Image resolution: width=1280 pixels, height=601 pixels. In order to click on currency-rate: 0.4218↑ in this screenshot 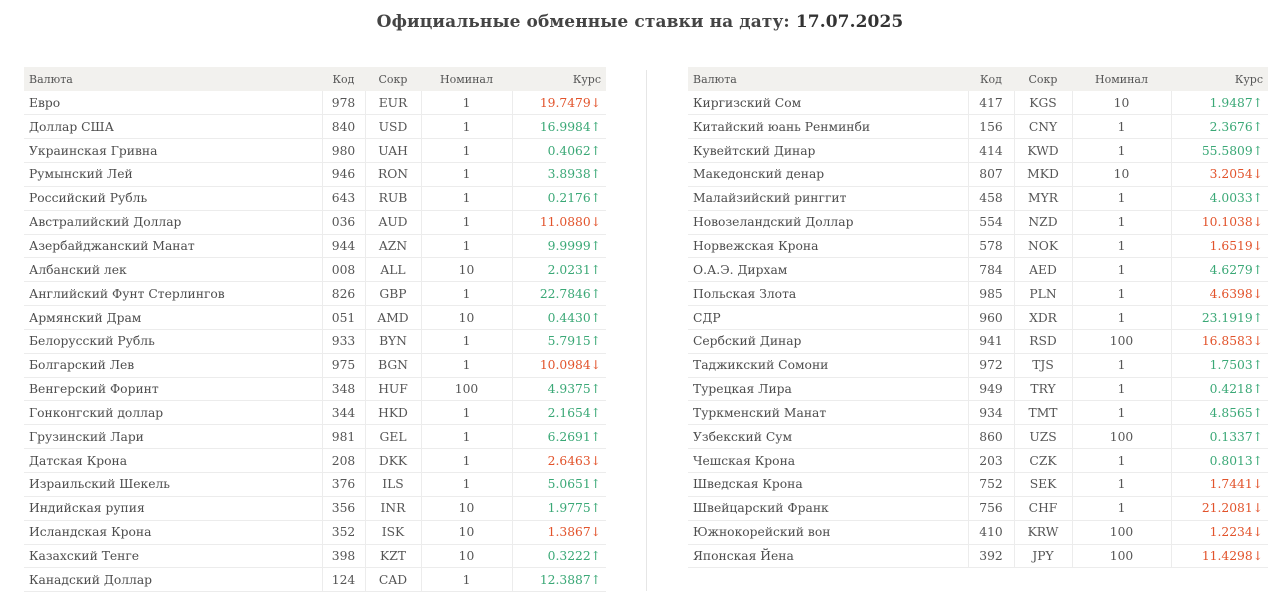, I will do `click(1219, 389)`.